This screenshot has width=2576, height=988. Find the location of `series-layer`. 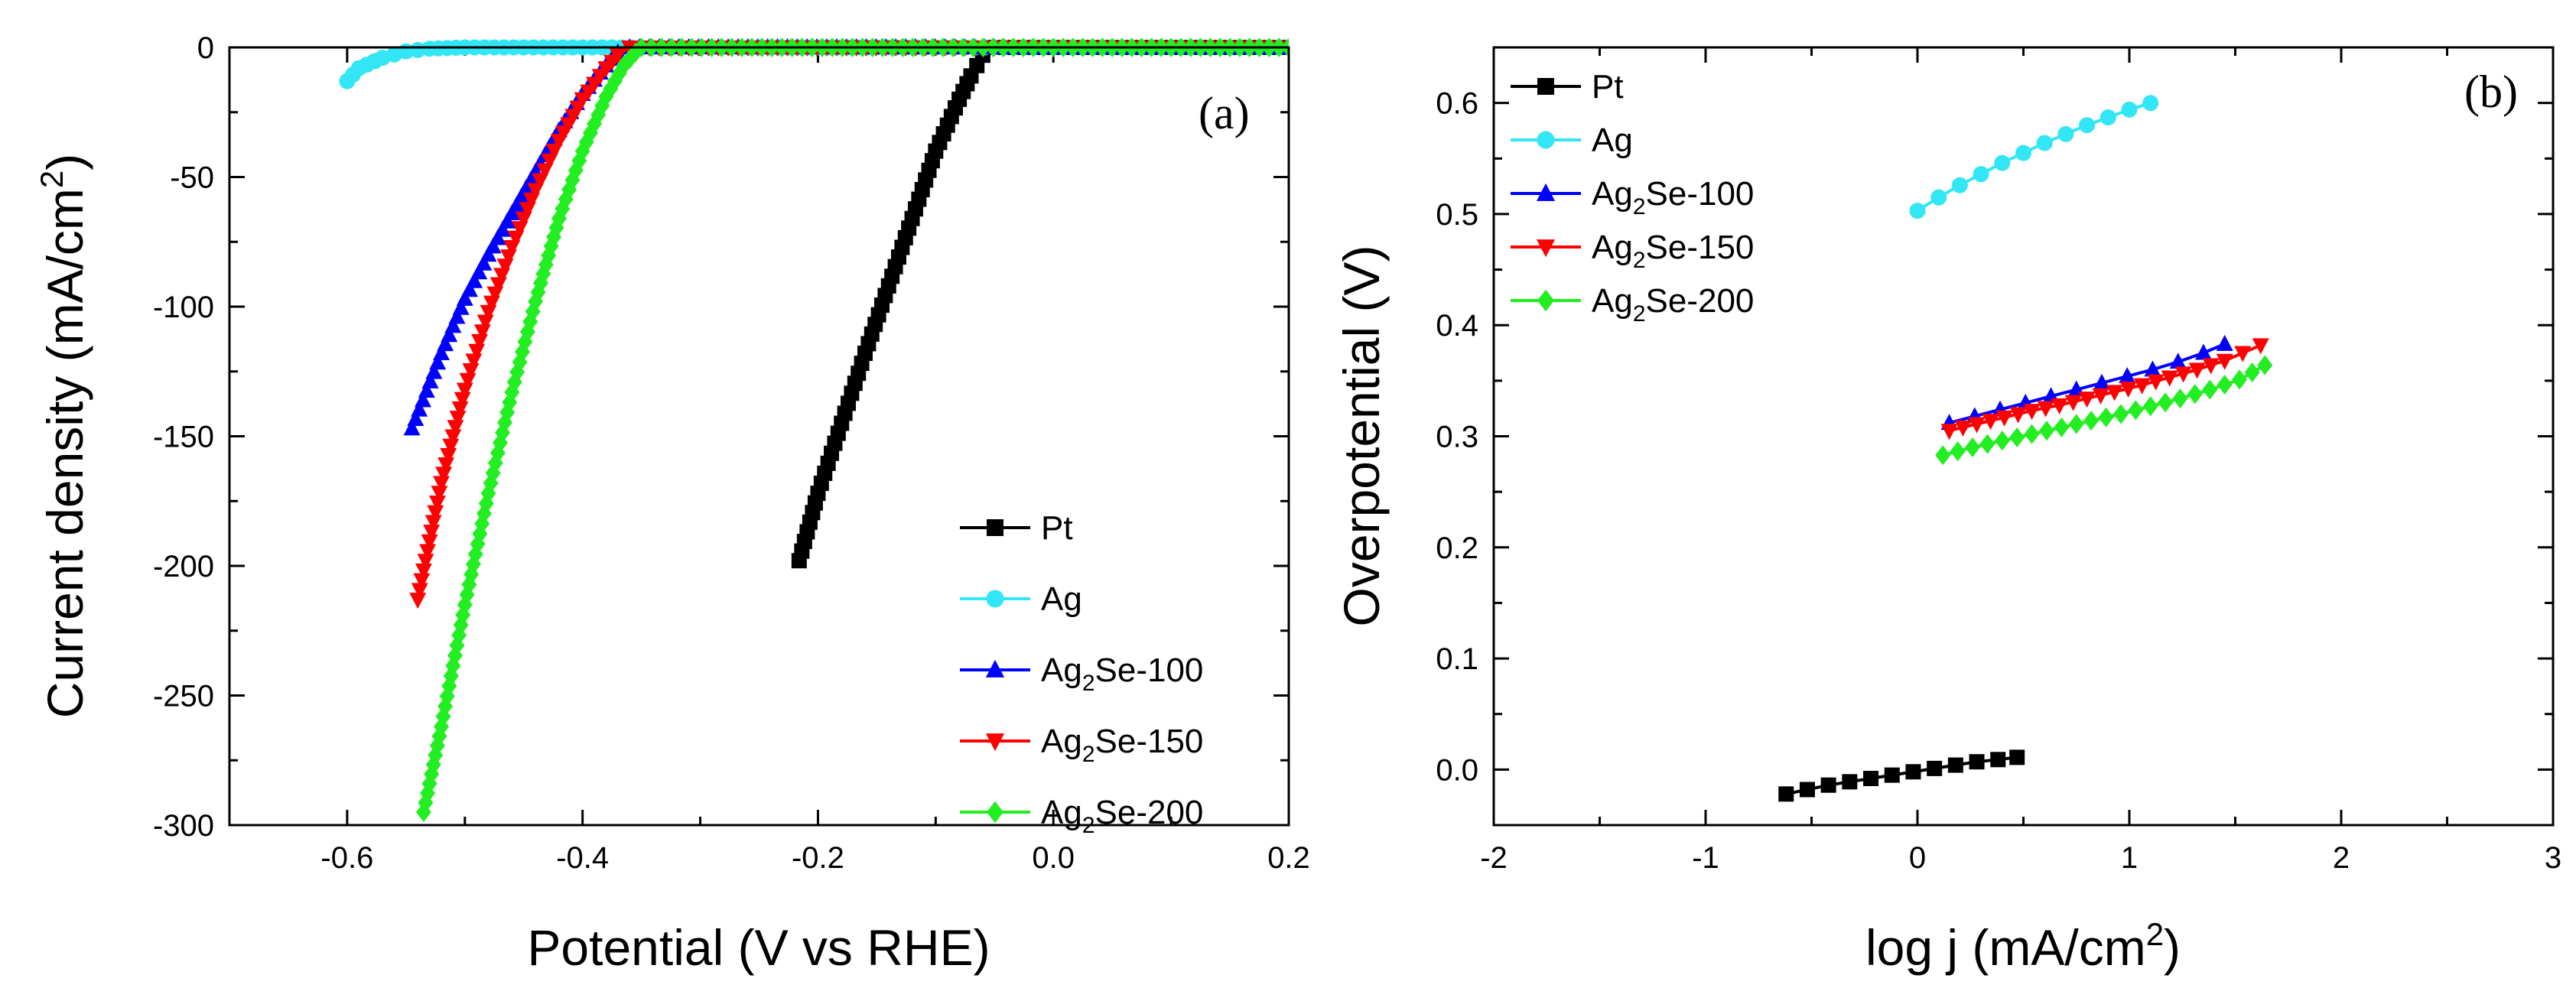

series-layer is located at coordinates (2025, 448).